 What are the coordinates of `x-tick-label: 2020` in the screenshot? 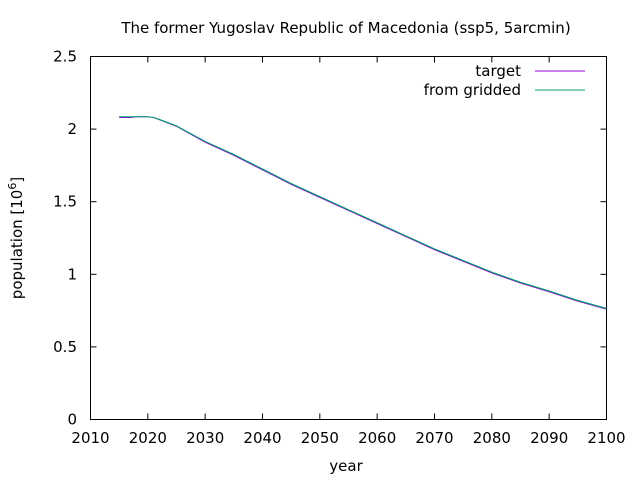 It's located at (148, 438).